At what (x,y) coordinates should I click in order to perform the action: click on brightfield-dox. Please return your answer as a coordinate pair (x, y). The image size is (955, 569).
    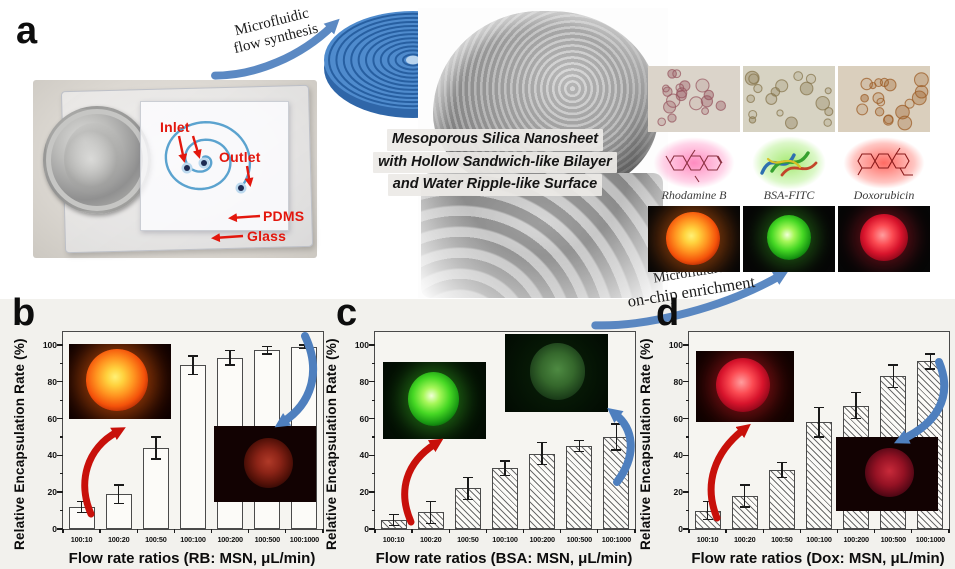
    Looking at the image, I should click on (884, 99).